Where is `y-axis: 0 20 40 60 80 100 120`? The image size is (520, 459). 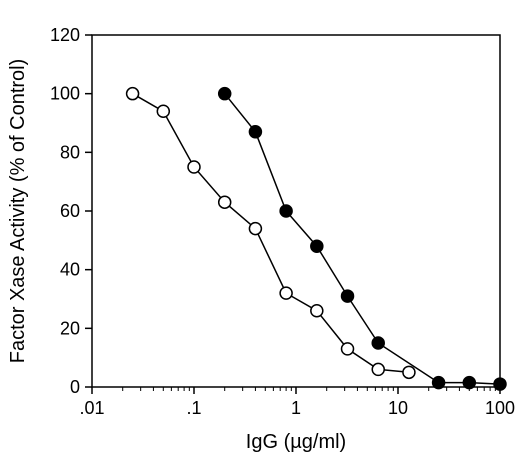
y-axis: 0 20 40 60 80 100 120 is located at coordinates (71, 211).